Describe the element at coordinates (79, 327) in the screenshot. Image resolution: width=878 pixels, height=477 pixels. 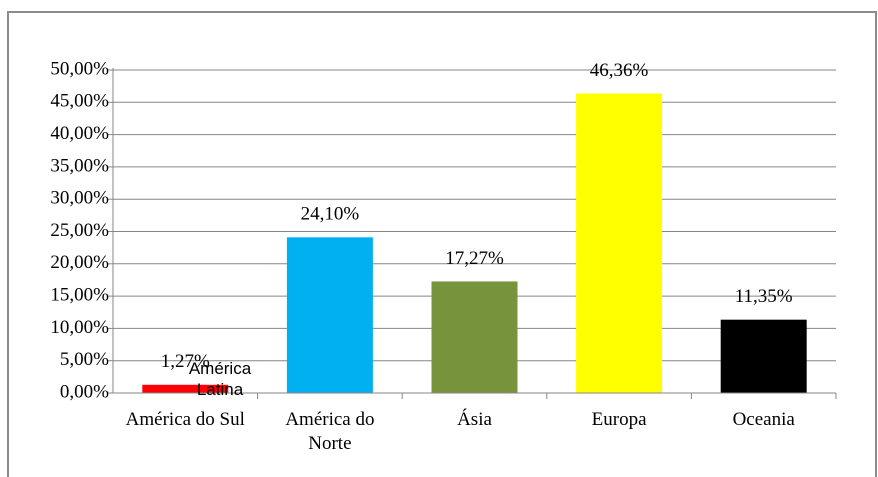
I see `y-tick-label: 10,00%` at that location.